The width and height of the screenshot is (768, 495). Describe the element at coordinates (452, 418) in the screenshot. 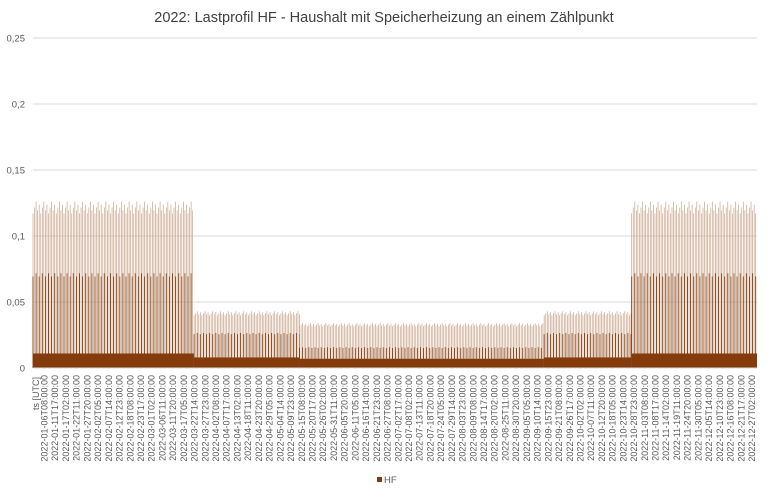

I see `x-tick-label: 2022-07-29T14:00:00` at that location.